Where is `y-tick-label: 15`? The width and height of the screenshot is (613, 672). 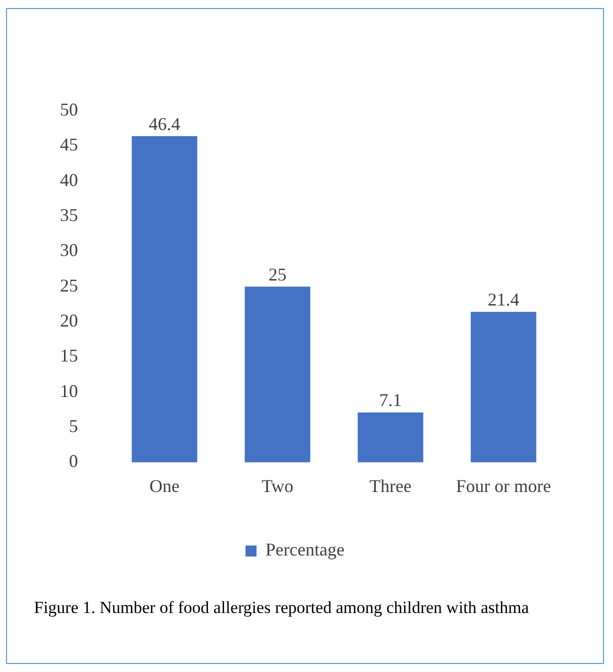
y-tick-label: 15 is located at coordinates (69, 356).